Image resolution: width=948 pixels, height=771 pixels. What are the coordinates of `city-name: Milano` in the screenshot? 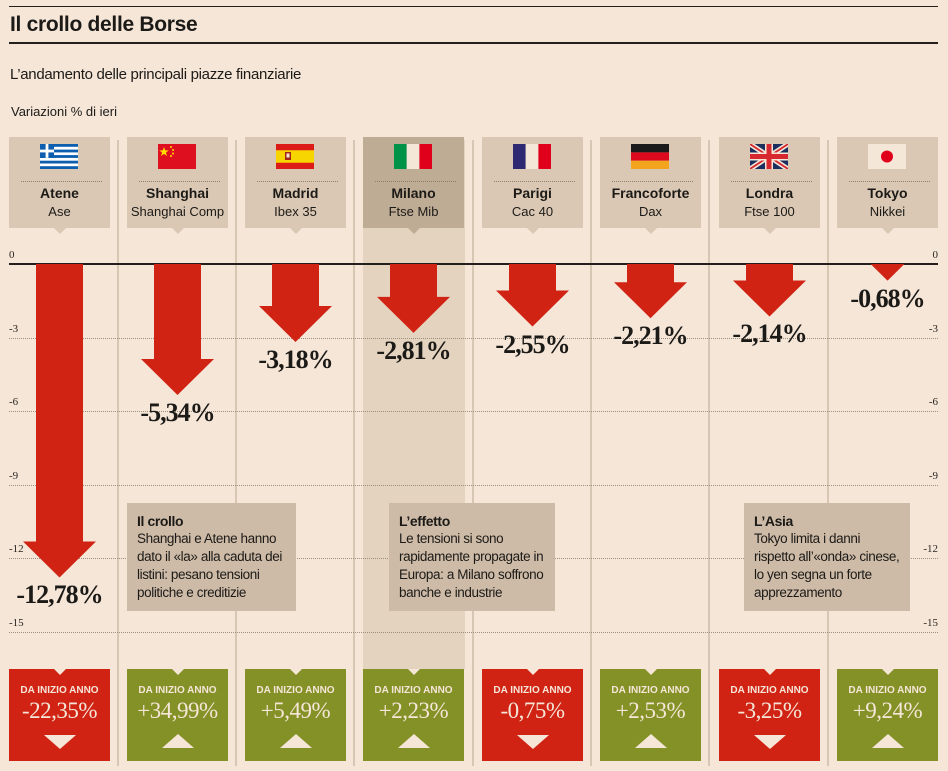 It's located at (413, 193).